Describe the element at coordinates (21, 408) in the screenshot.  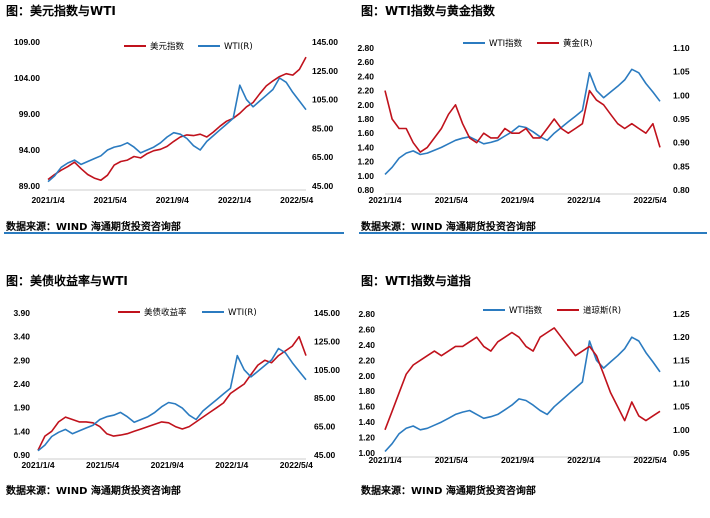
I see `left-axis-tick-label: 1.90` at that location.